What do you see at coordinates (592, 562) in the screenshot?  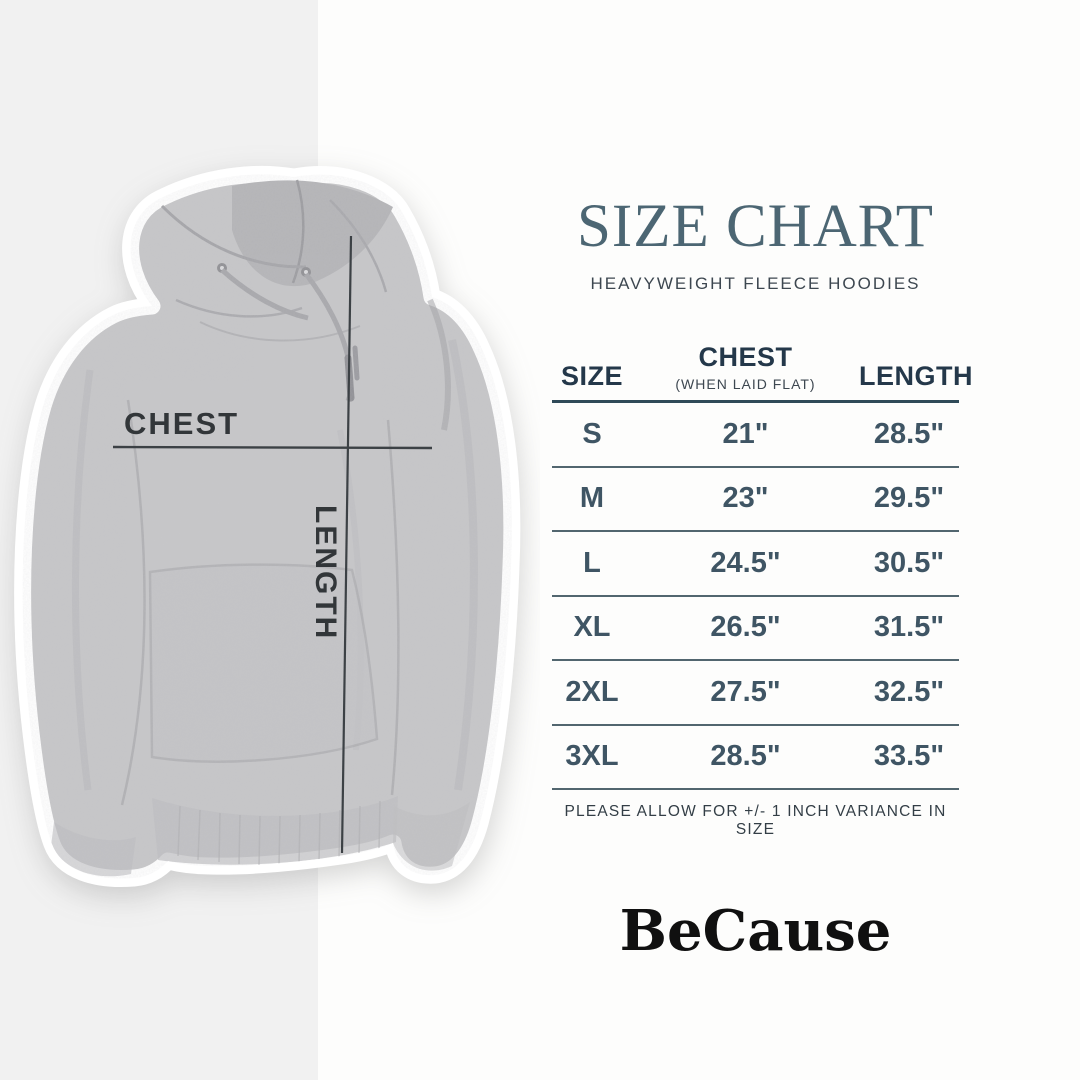 I see `size-value: L` at bounding box center [592, 562].